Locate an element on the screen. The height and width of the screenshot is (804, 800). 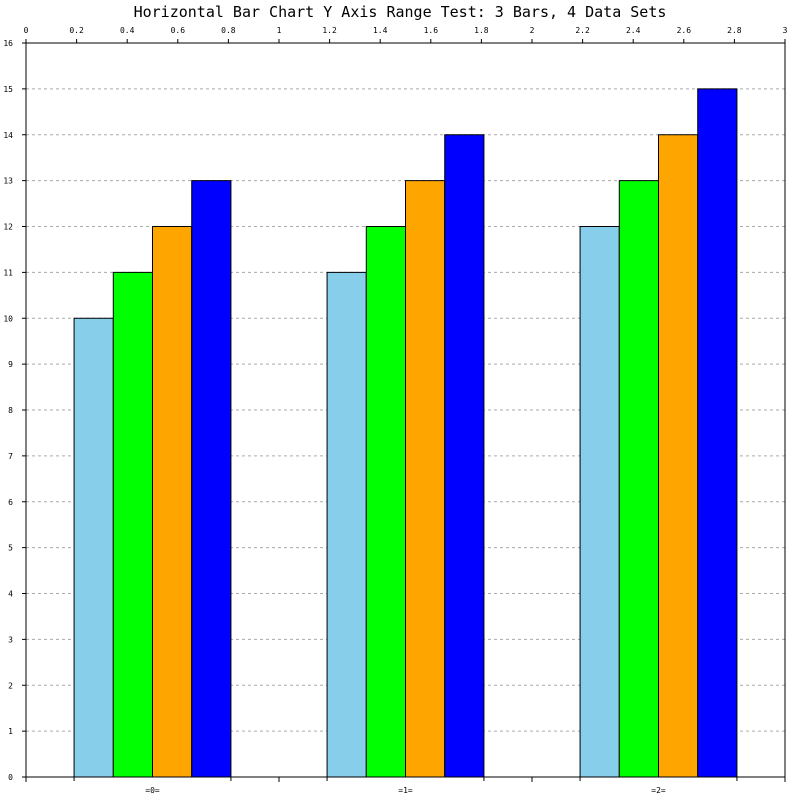
x-tick-label: =2= is located at coordinates (658, 790).